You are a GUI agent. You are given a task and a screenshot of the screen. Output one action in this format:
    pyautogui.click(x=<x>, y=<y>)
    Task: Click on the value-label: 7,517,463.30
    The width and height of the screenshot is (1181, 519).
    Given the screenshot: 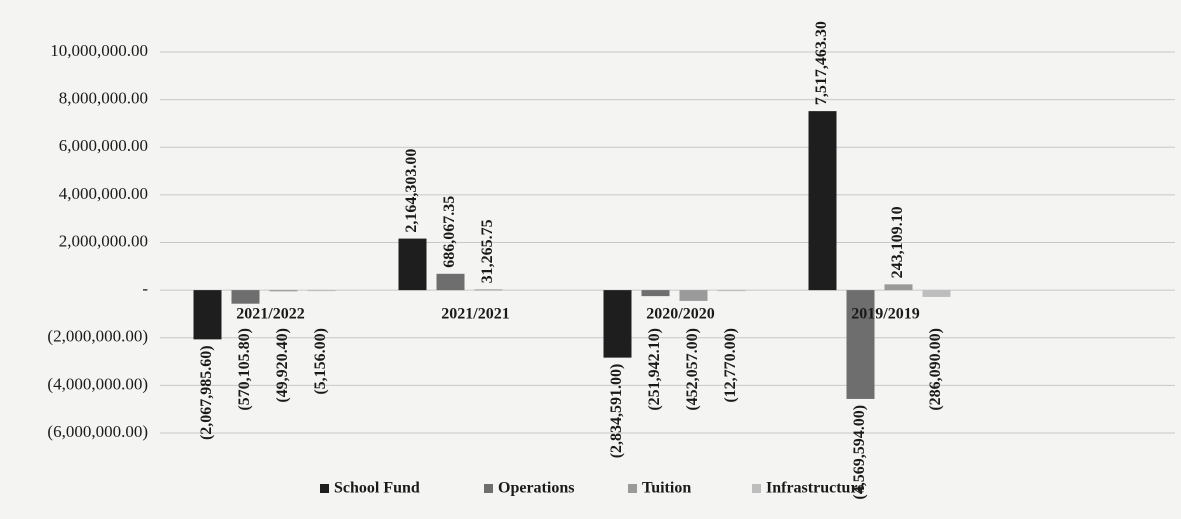 What is the action you would take?
    pyautogui.click(x=821, y=63)
    